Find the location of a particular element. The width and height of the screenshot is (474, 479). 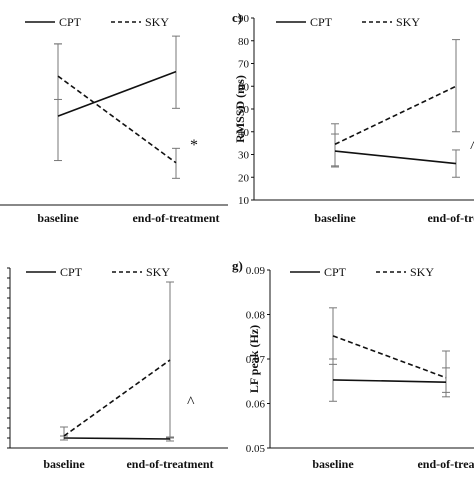

panel-label: g) is located at coordinates (237, 265).